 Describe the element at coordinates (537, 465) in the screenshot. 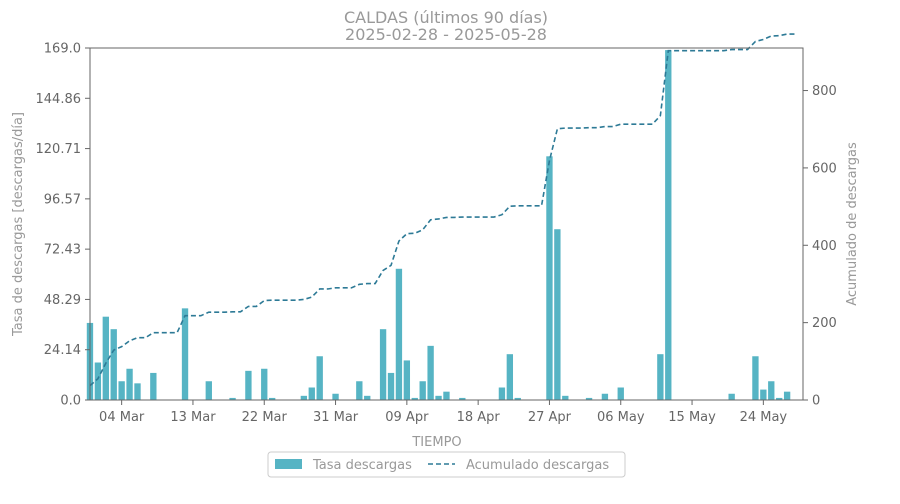

I see `legend-label-line: Acumulado descargas` at that location.